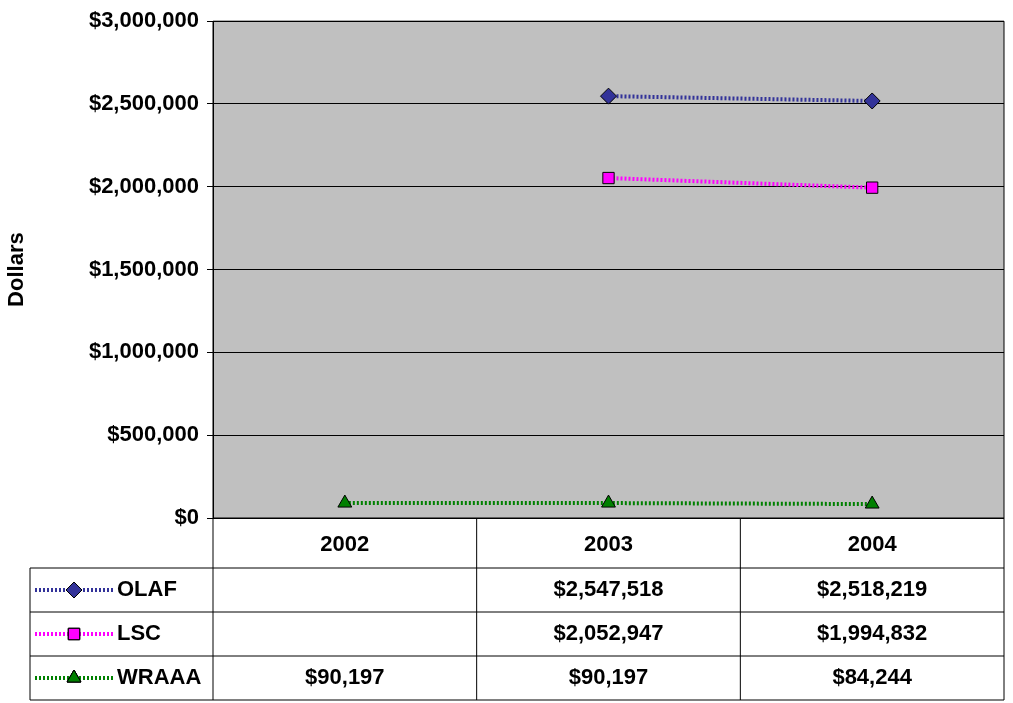 Image resolution: width=1013 pixels, height=703 pixels. I want to click on y-tick-label: $3,000,000, so click(143, 20).